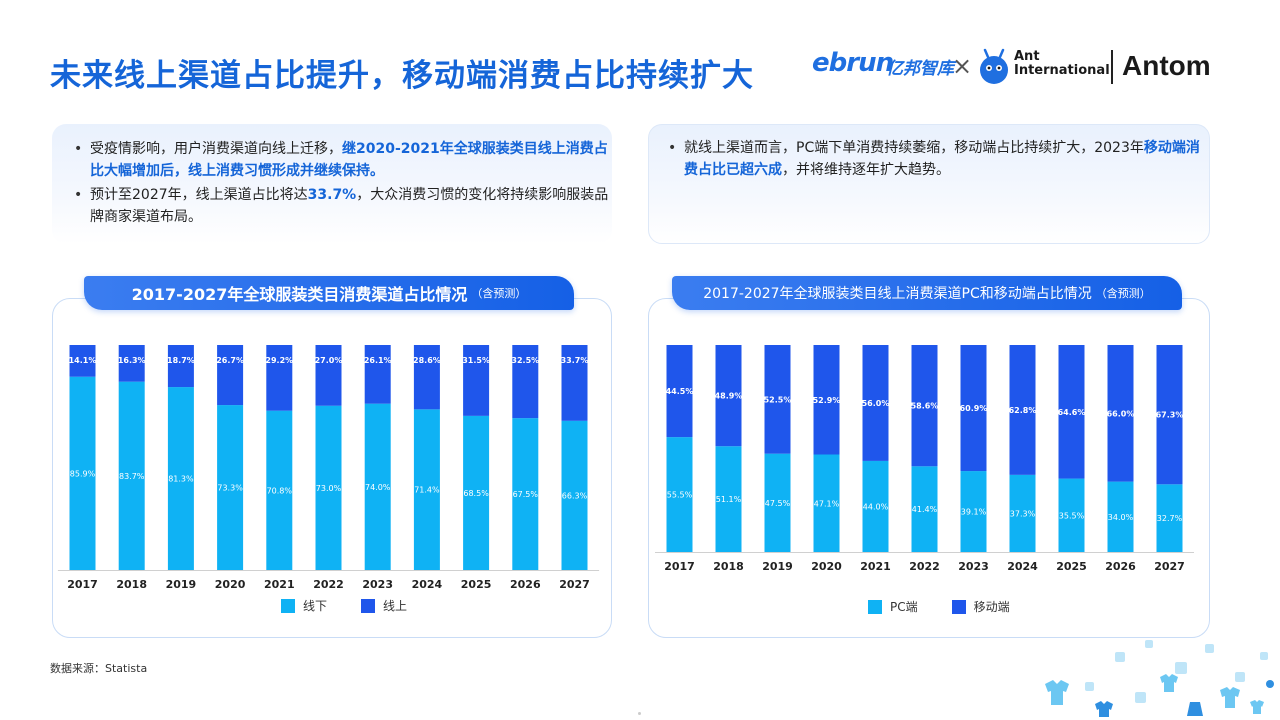  I want to click on bar-线下-2027, so click(574, 495).